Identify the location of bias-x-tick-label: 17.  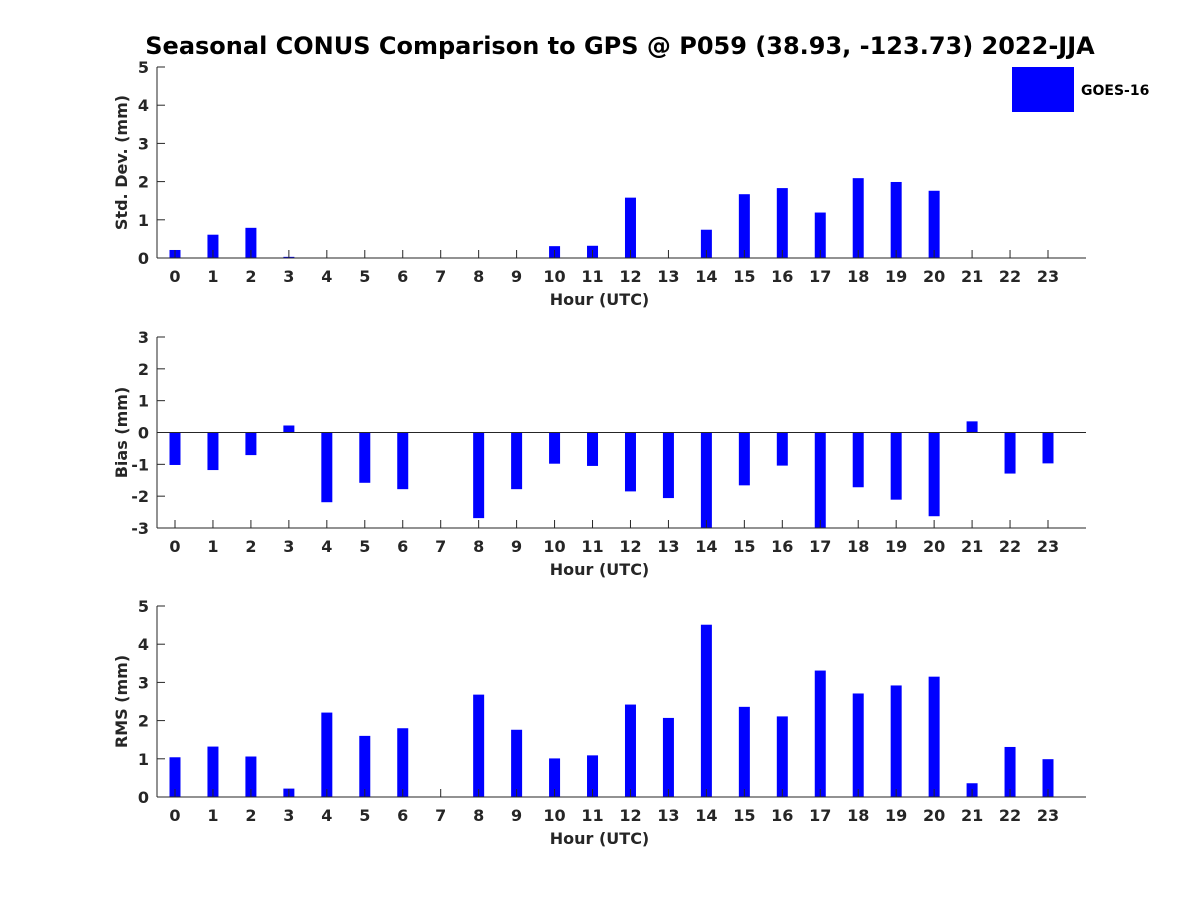
(820, 546).